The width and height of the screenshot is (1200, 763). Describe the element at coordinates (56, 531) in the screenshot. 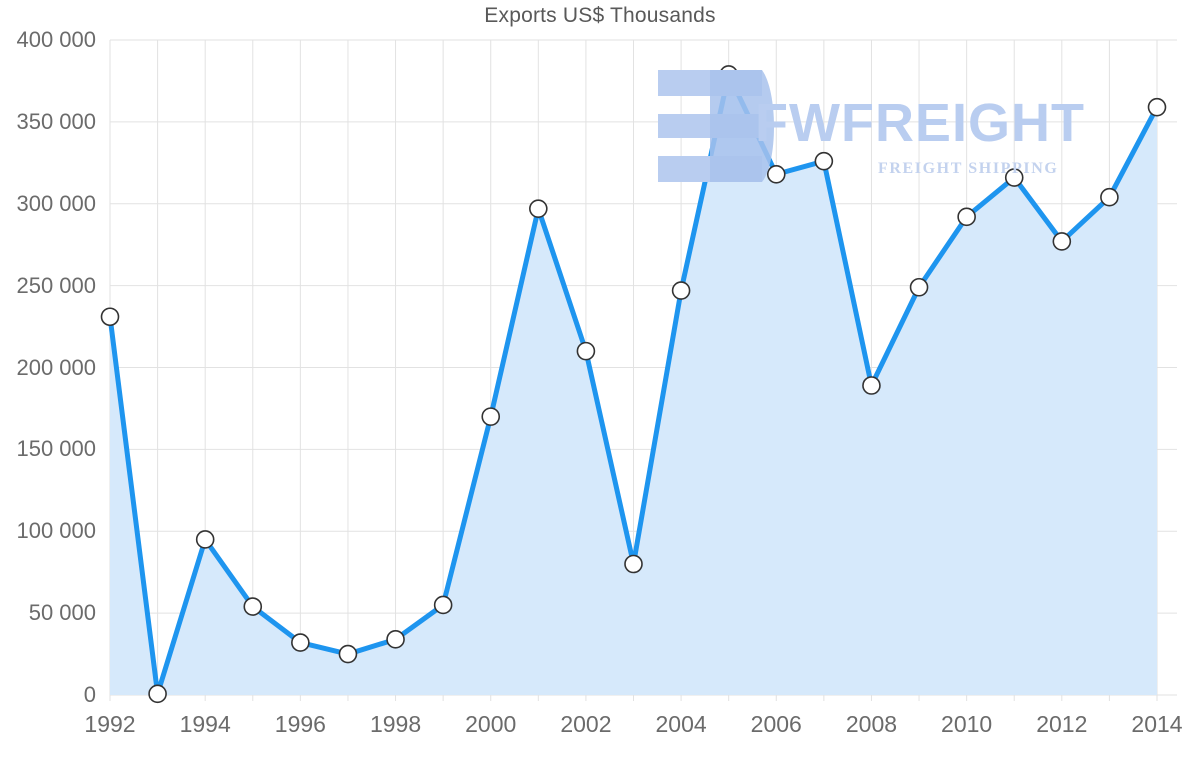

I see `y-axis-tick-label: 100 000` at that location.